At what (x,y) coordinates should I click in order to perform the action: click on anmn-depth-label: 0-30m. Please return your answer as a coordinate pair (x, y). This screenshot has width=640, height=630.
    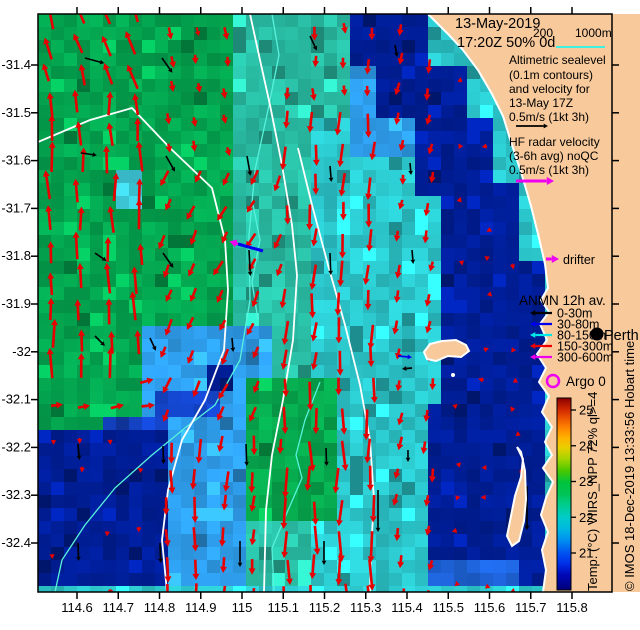
    Looking at the image, I should click on (574, 314).